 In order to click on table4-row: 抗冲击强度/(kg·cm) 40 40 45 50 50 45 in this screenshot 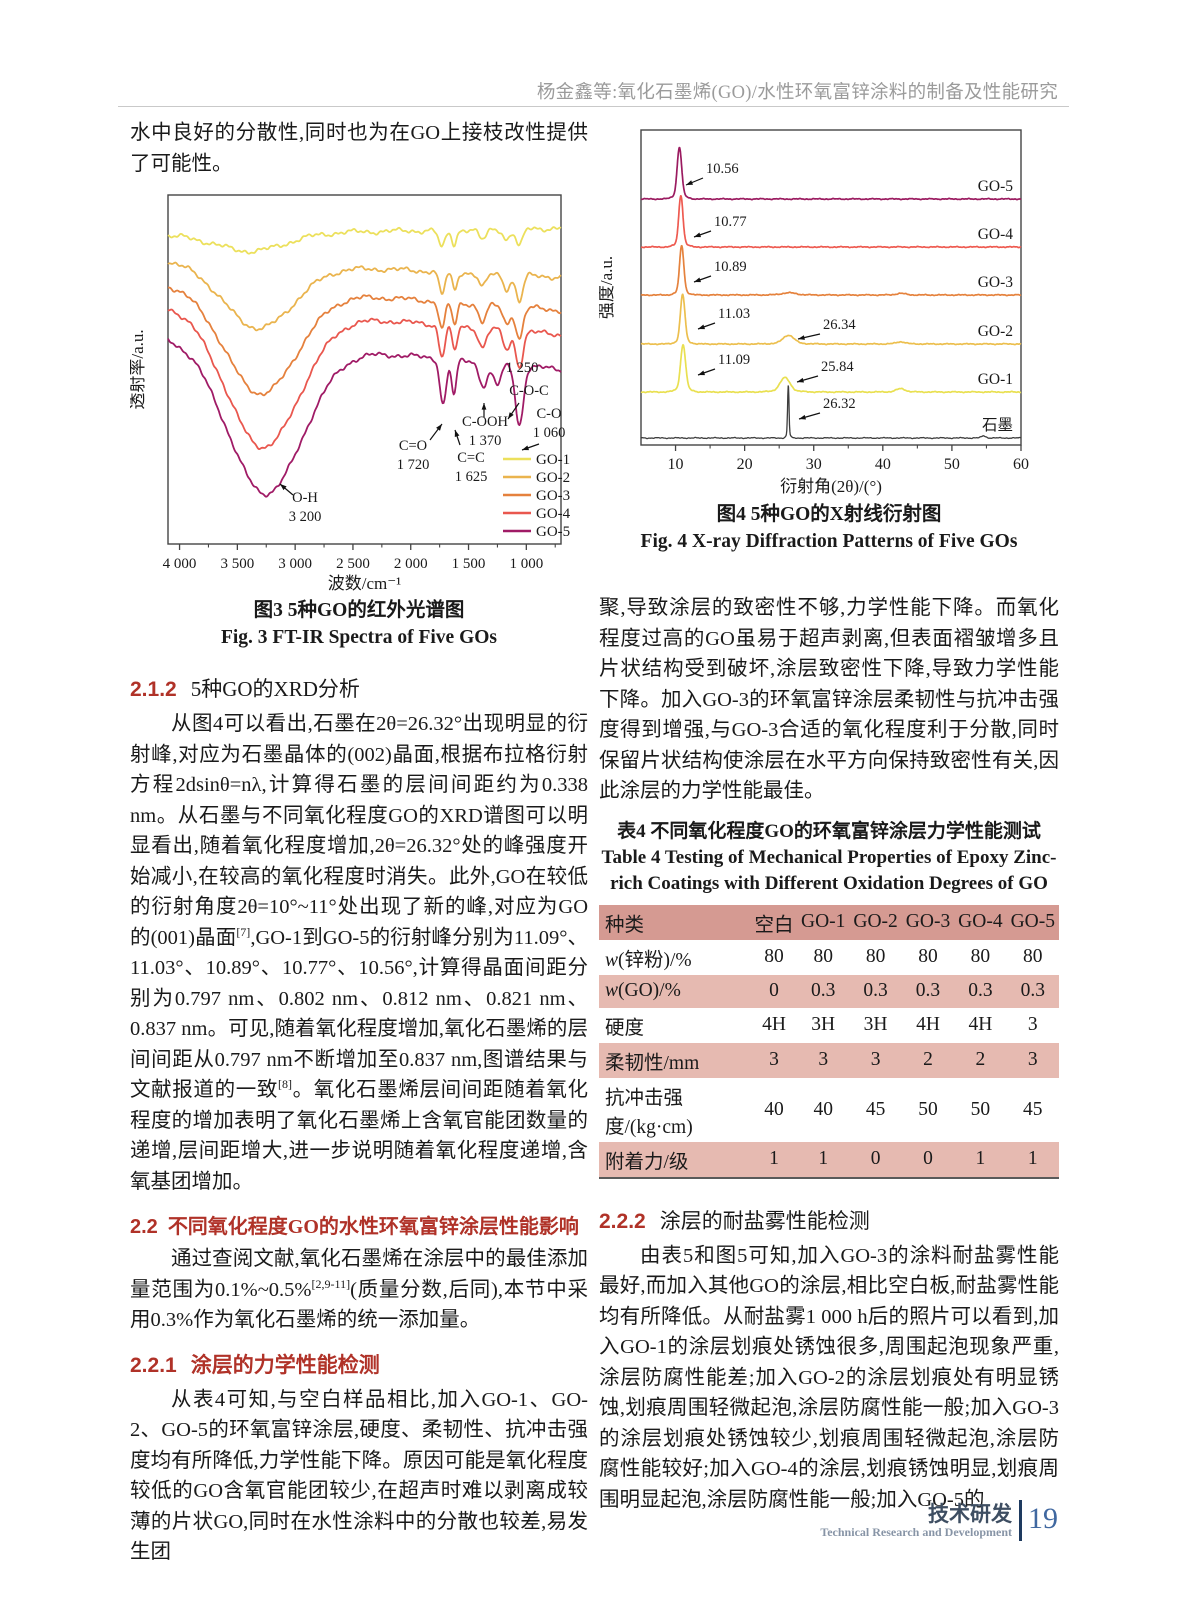, I will do `click(829, 1110)`.